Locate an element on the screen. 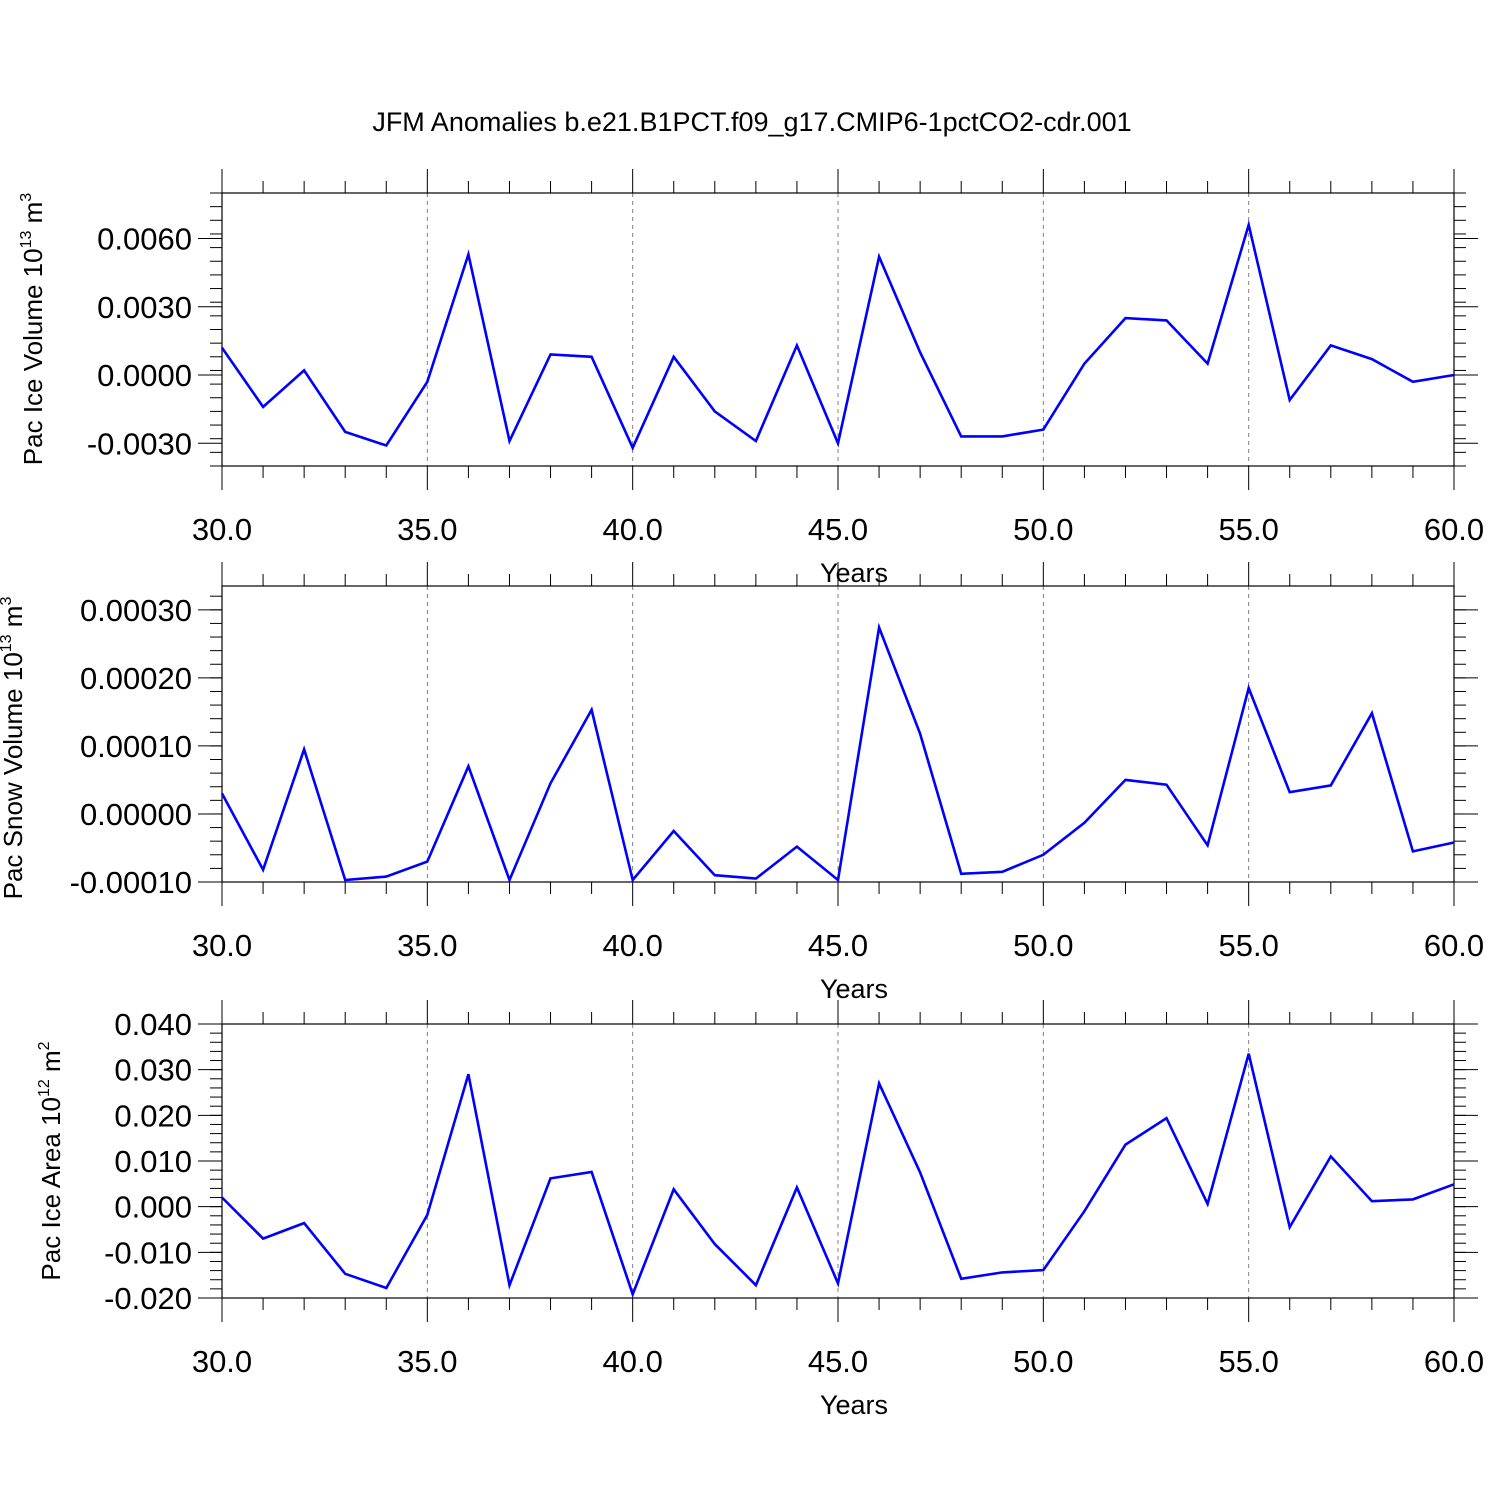 This screenshot has width=1500, height=1500. y-tick-label: 0.00030 is located at coordinates (136, 610).